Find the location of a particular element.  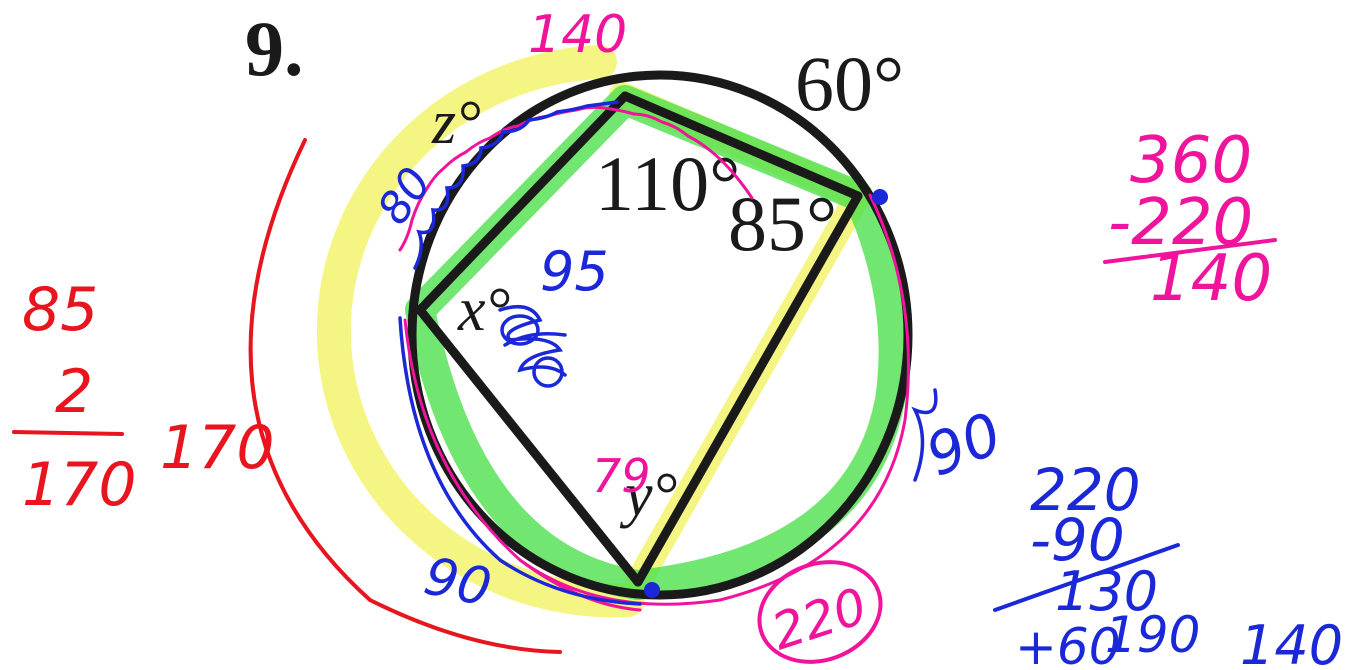

pink-360: 360 is located at coordinates (1191, 161).